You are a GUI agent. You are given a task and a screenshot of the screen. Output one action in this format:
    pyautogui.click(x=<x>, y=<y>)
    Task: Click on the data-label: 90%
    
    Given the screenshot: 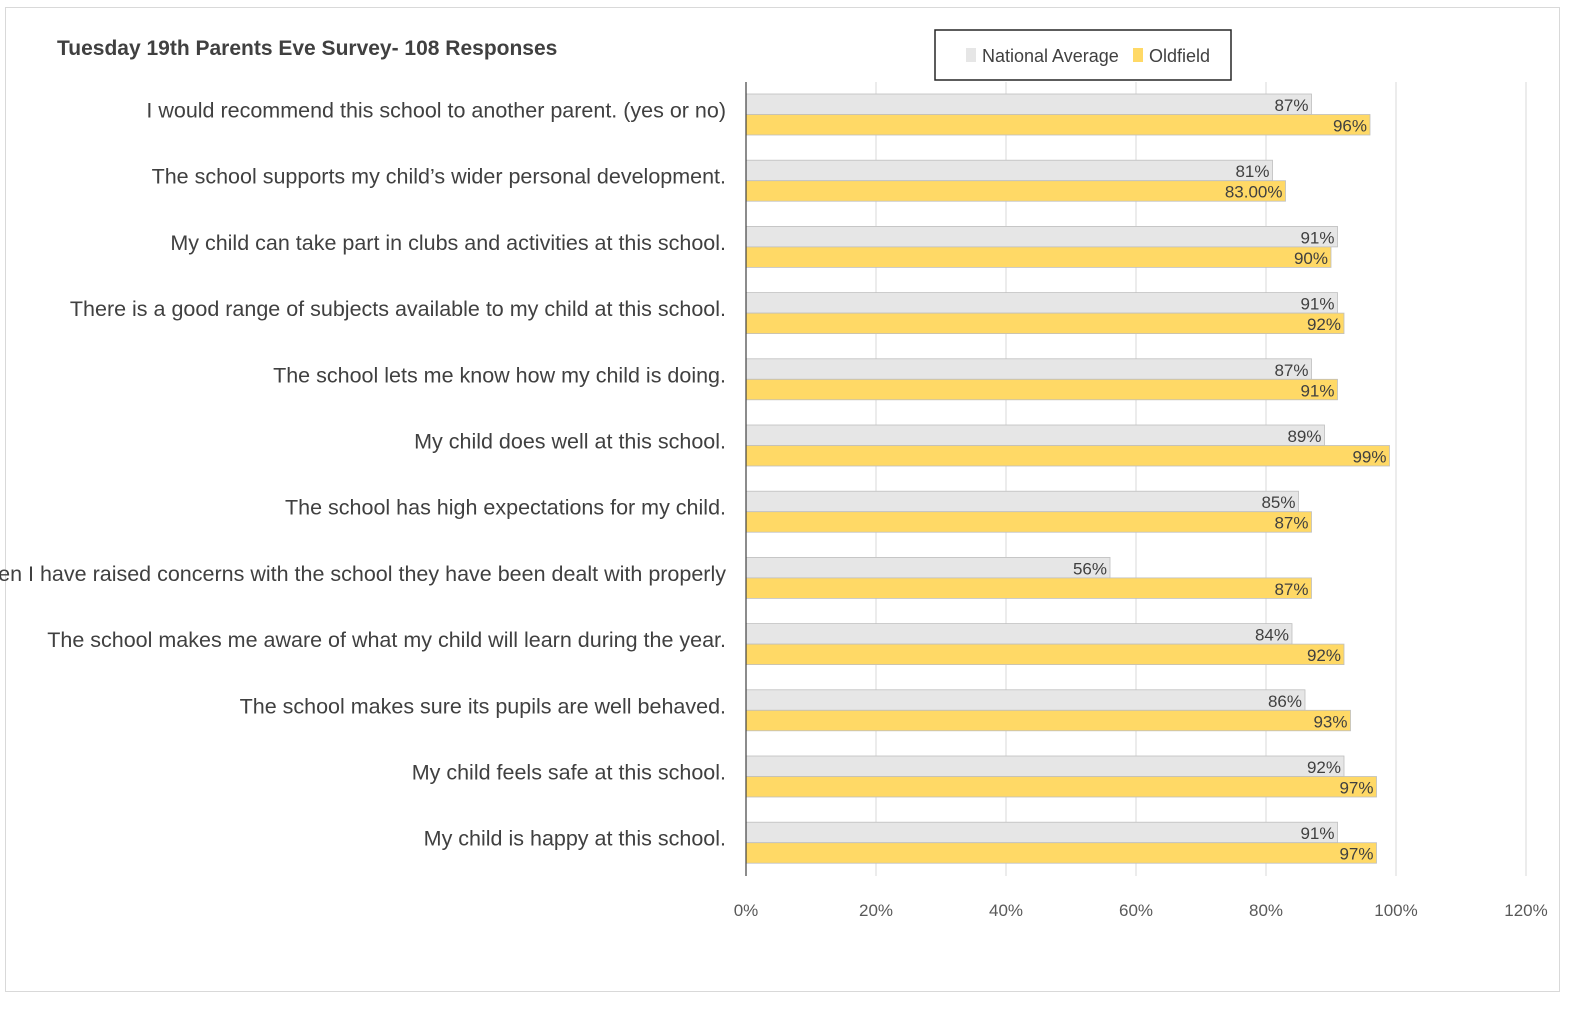 What is the action you would take?
    pyautogui.click(x=1311, y=258)
    